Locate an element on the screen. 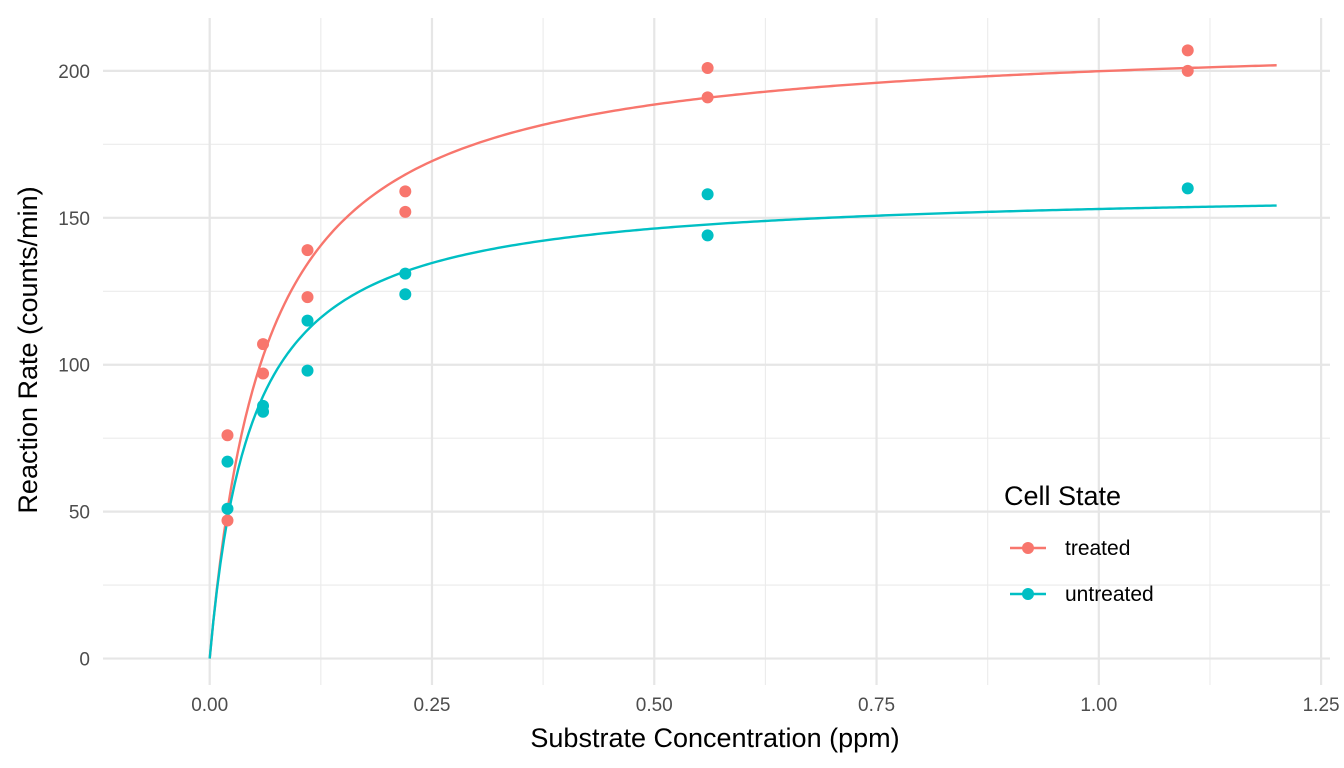 Image resolution: width=1344 pixels, height=768 pixels. legend-title: Cell State is located at coordinates (1062, 496).